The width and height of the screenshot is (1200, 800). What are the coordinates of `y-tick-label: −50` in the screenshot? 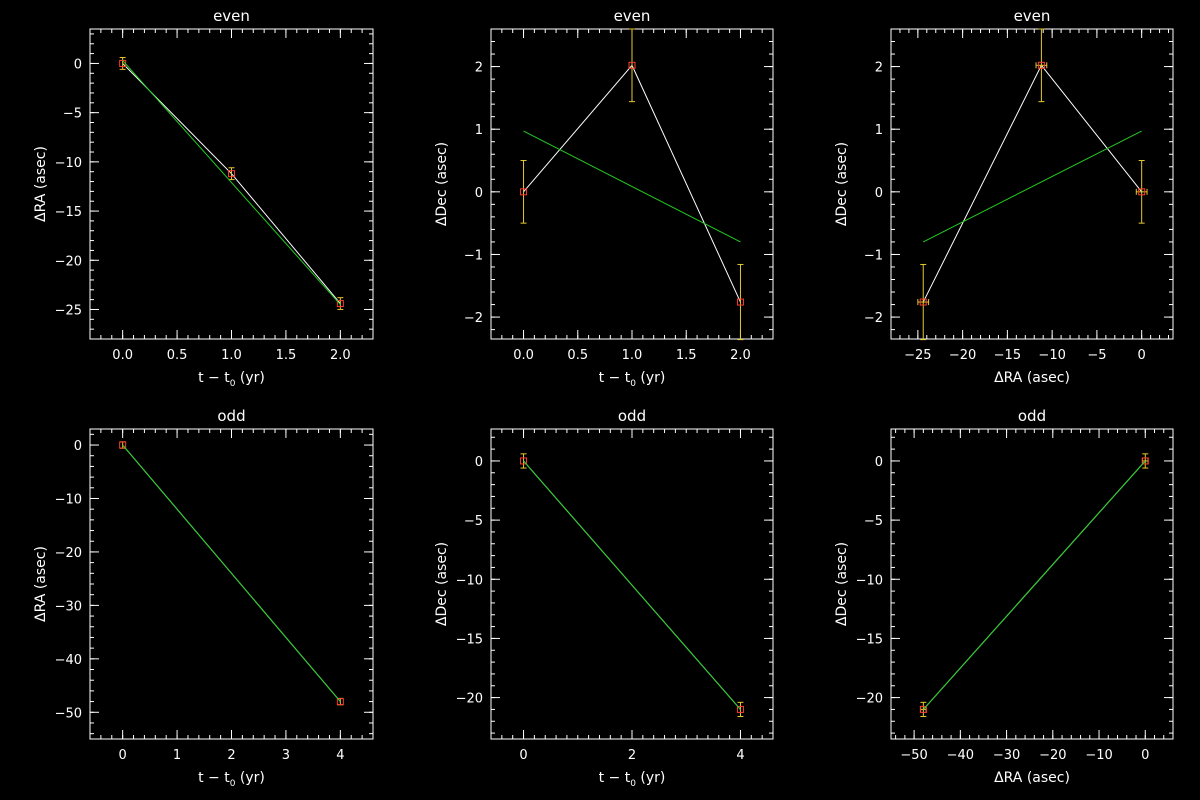 It's located at (68, 713).